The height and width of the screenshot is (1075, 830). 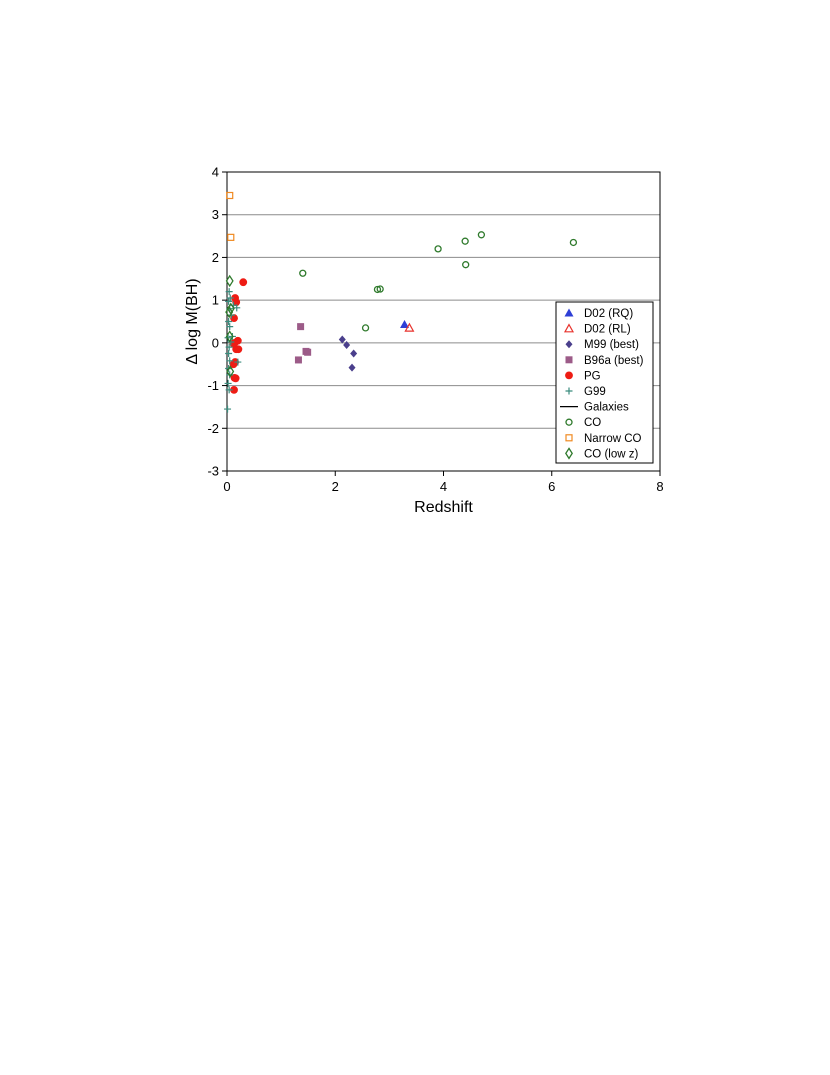 I want to click on legend-item: CO (low z), so click(x=601, y=453).